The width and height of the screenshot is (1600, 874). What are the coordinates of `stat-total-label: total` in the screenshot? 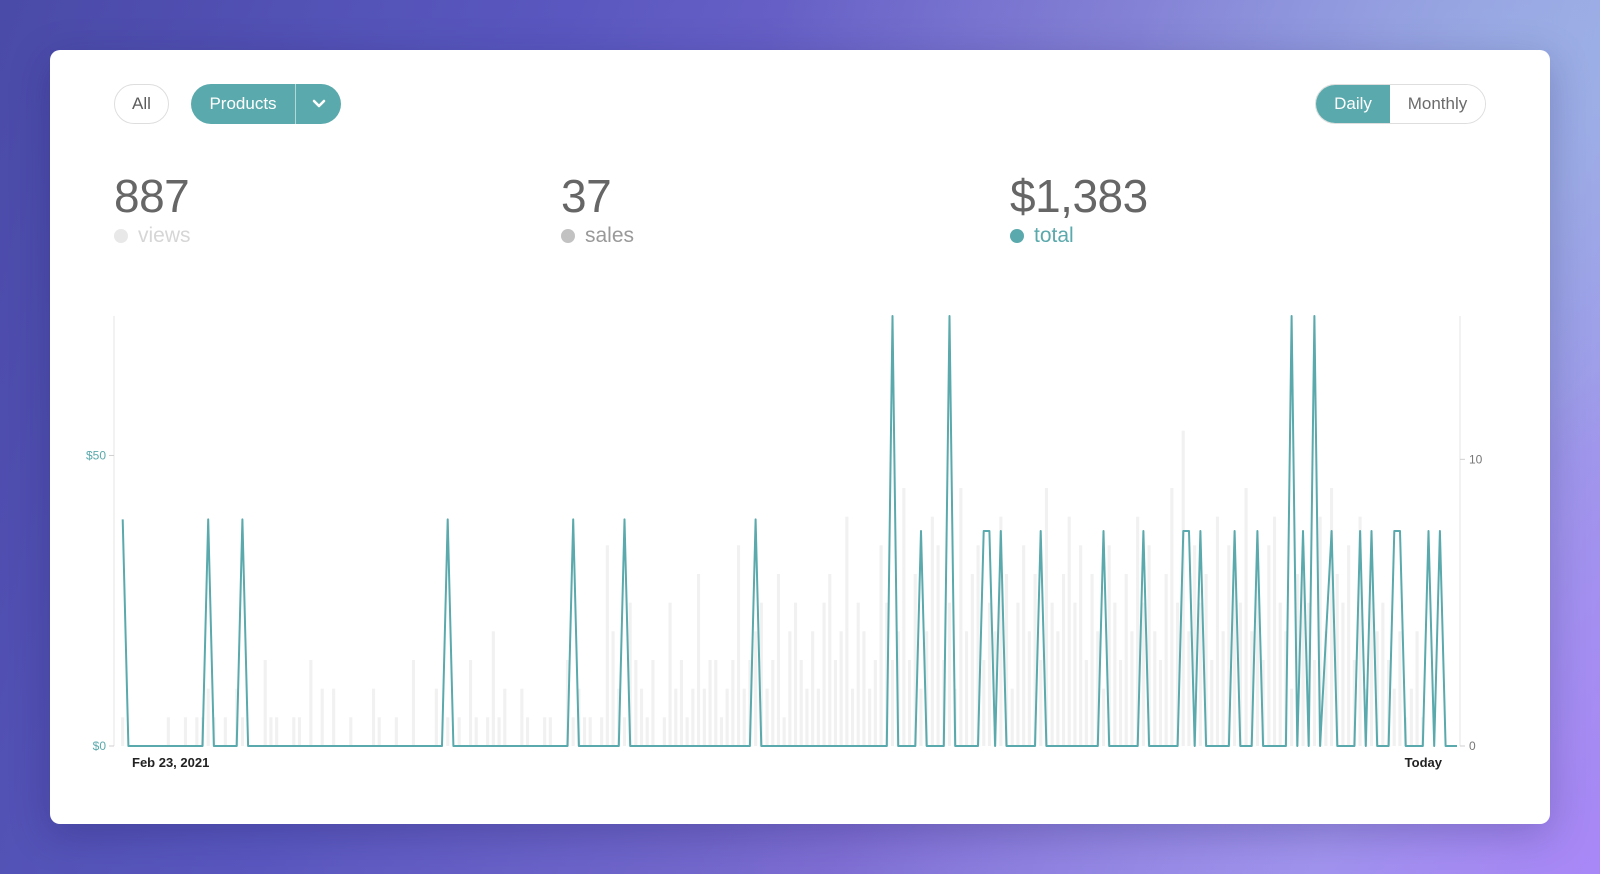 It's located at (1054, 235).